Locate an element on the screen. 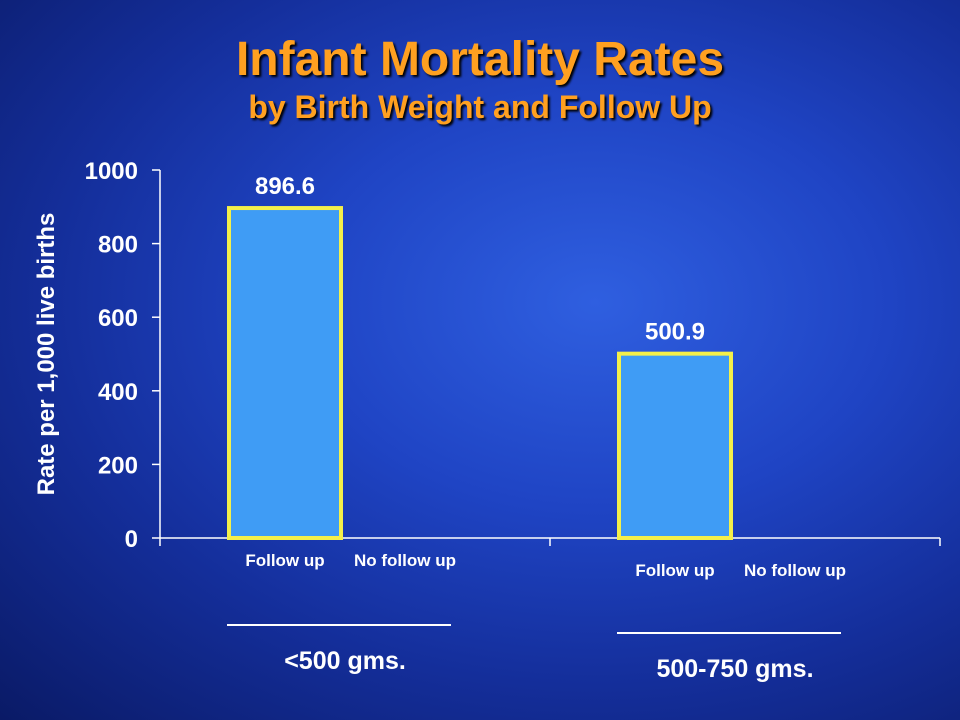  chart-subtitle: by Birth Weight and Follow Up is located at coordinates (480, 107).